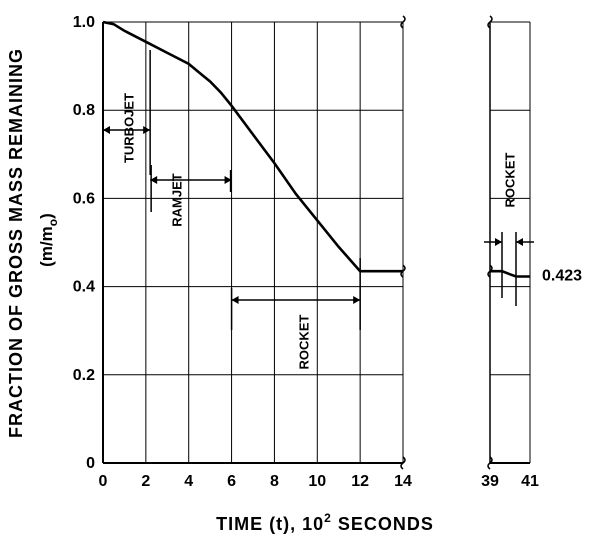  Describe the element at coordinates (510, 273) in the screenshot. I see `series-line-break` at that location.